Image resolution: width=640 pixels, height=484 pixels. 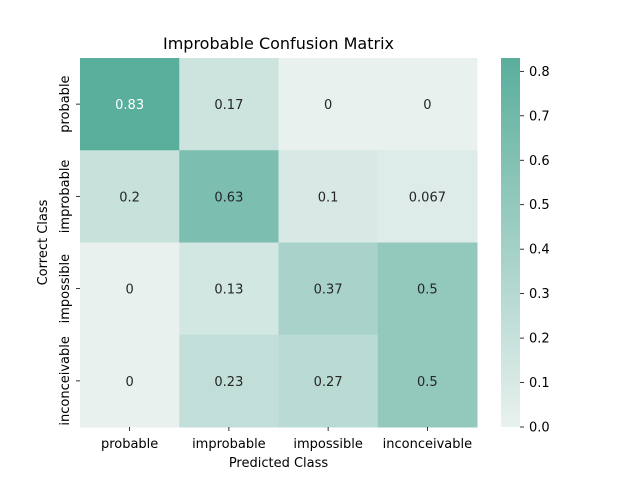 I want to click on colorbar-tick-label-4: 0.4, so click(x=539, y=250).